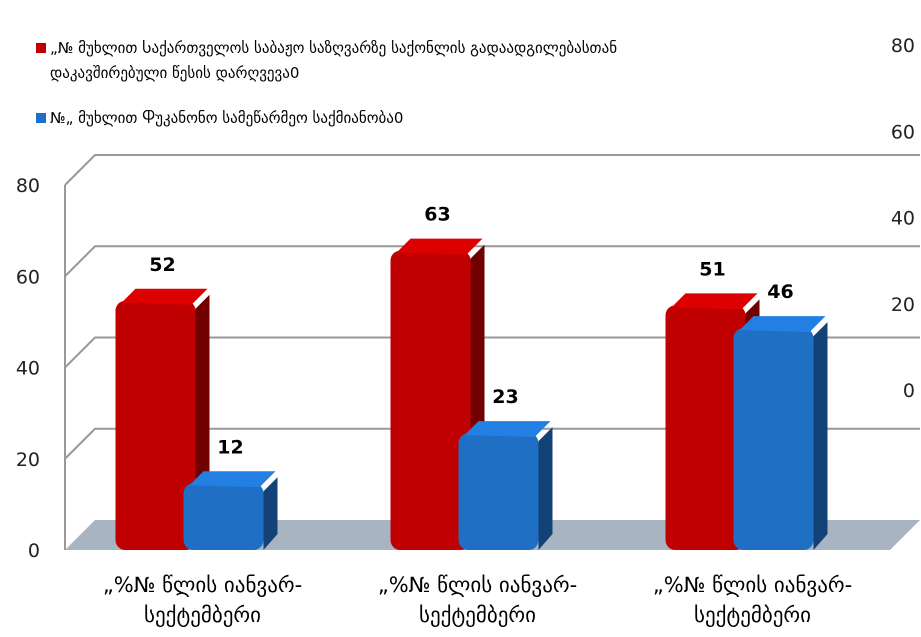  I want to click on y2-tick-label: 0, so click(909, 391).